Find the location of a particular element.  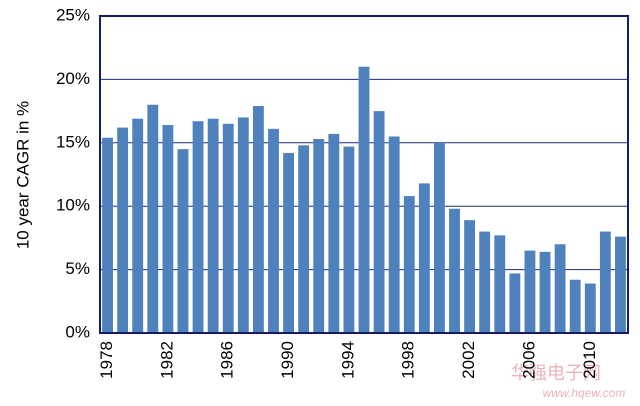

x-tick-label: 2006 is located at coordinates (528, 360).